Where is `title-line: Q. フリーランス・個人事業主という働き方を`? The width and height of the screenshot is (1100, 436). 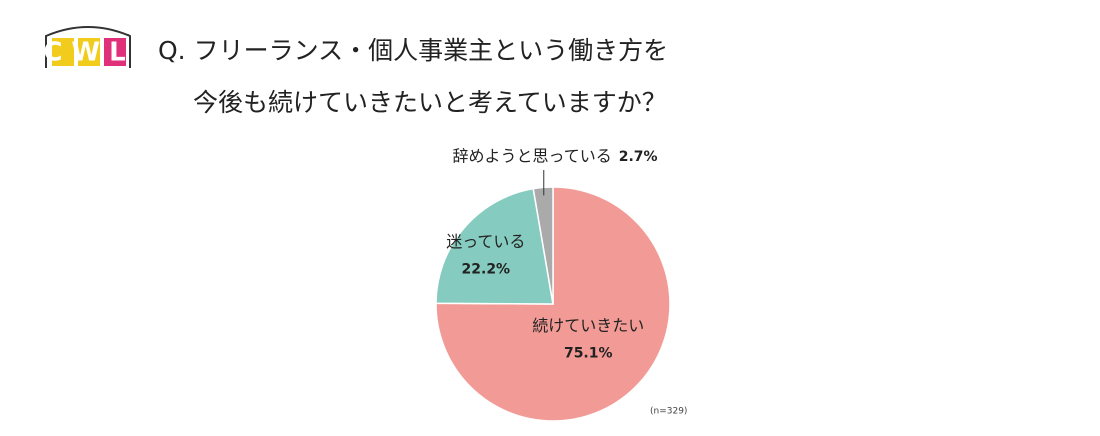 title-line: Q. フリーランス・個人事業主という働き方を is located at coordinates (413, 50).